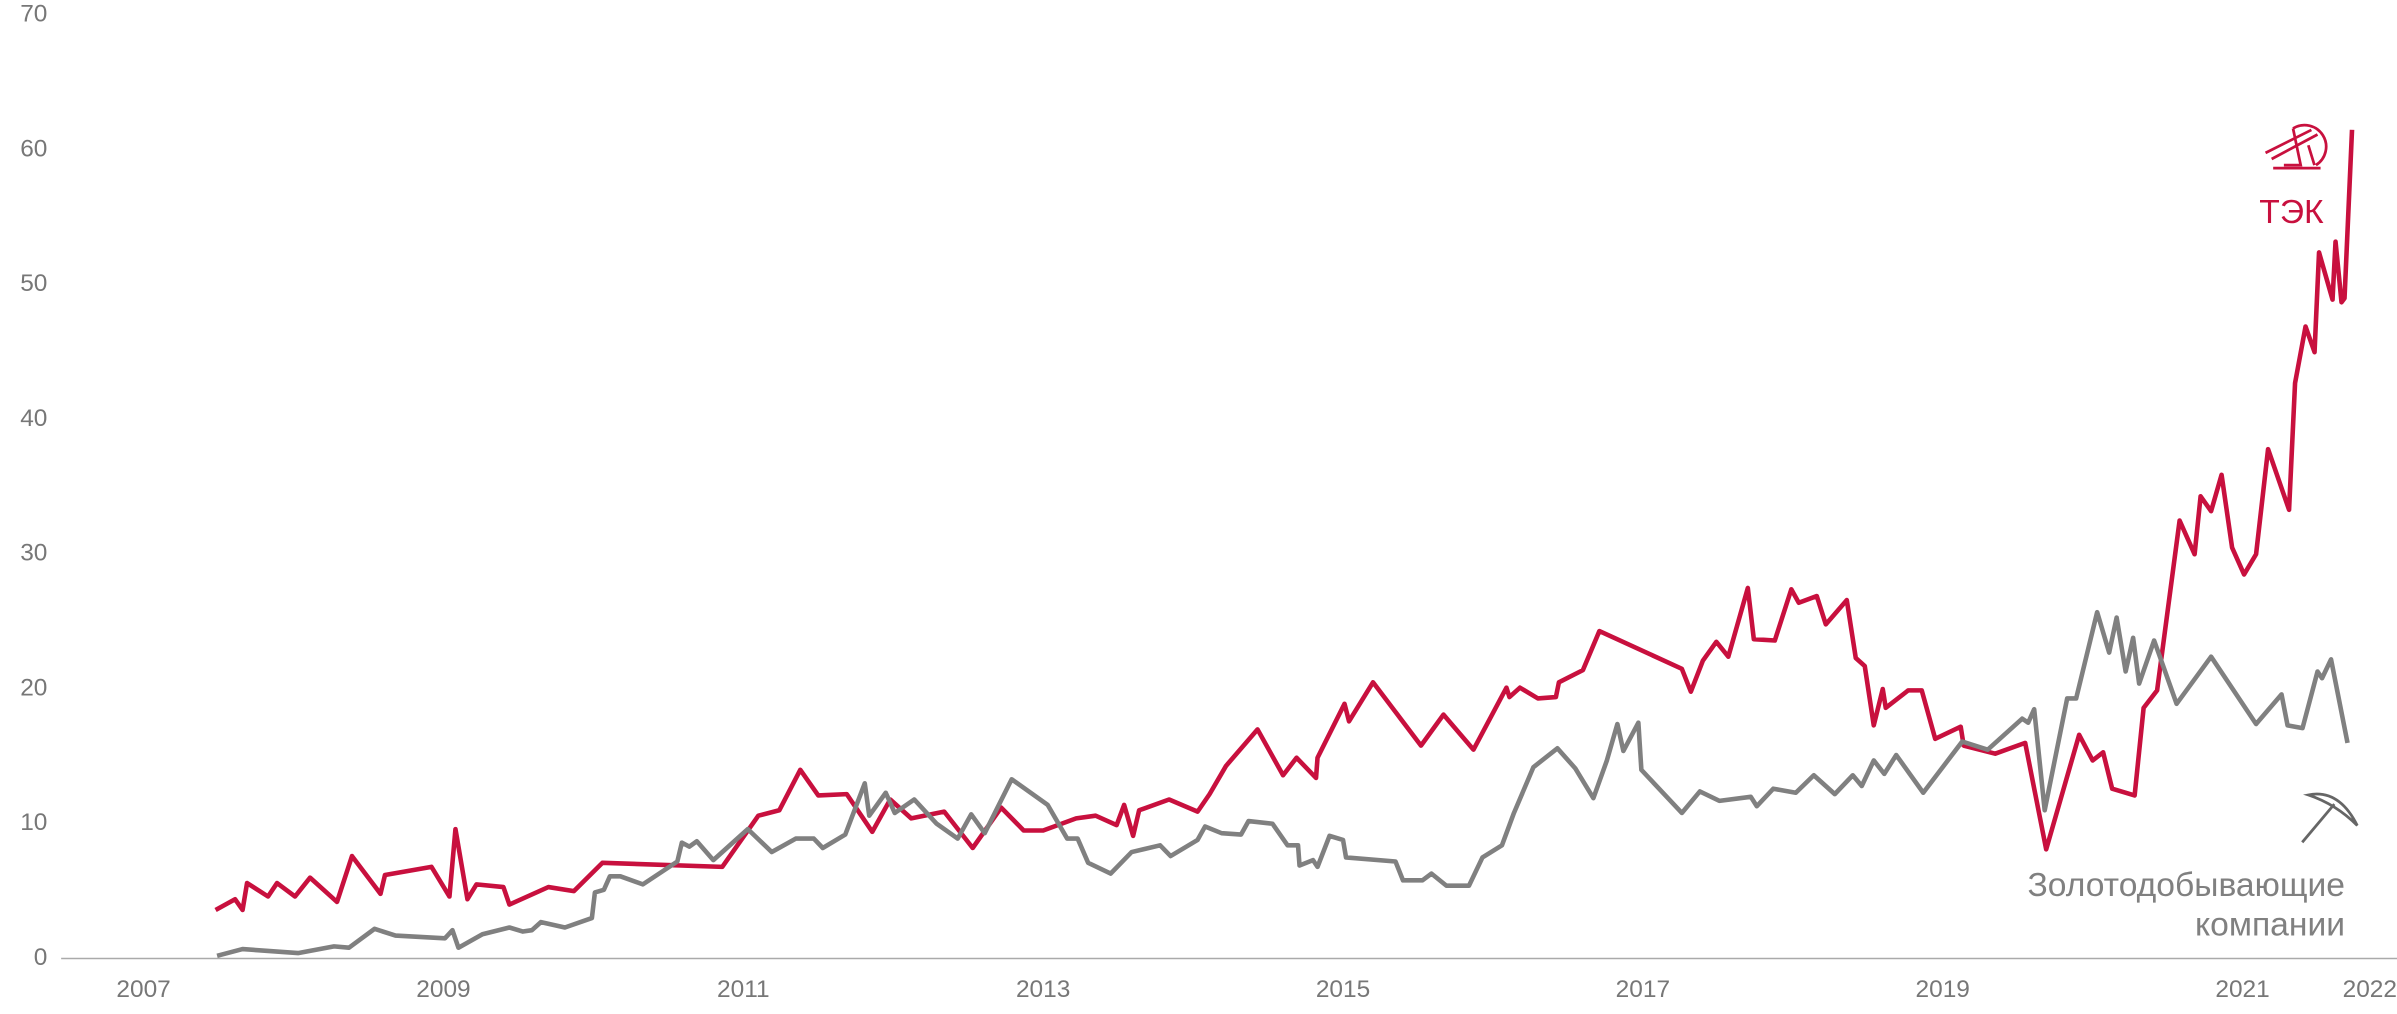 This screenshot has width=2397, height=1014. What do you see at coordinates (2330, 818) in the screenshot?
I see `pickaxe-icon` at bounding box center [2330, 818].